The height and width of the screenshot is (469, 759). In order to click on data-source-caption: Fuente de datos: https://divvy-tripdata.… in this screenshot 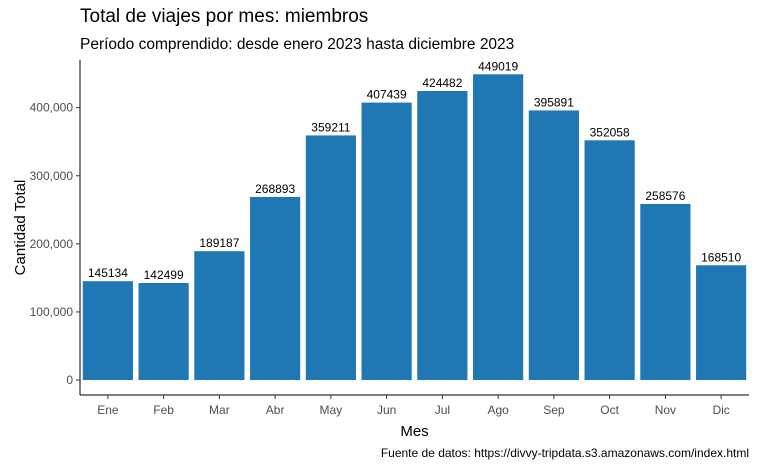, I will do `click(564, 453)`.